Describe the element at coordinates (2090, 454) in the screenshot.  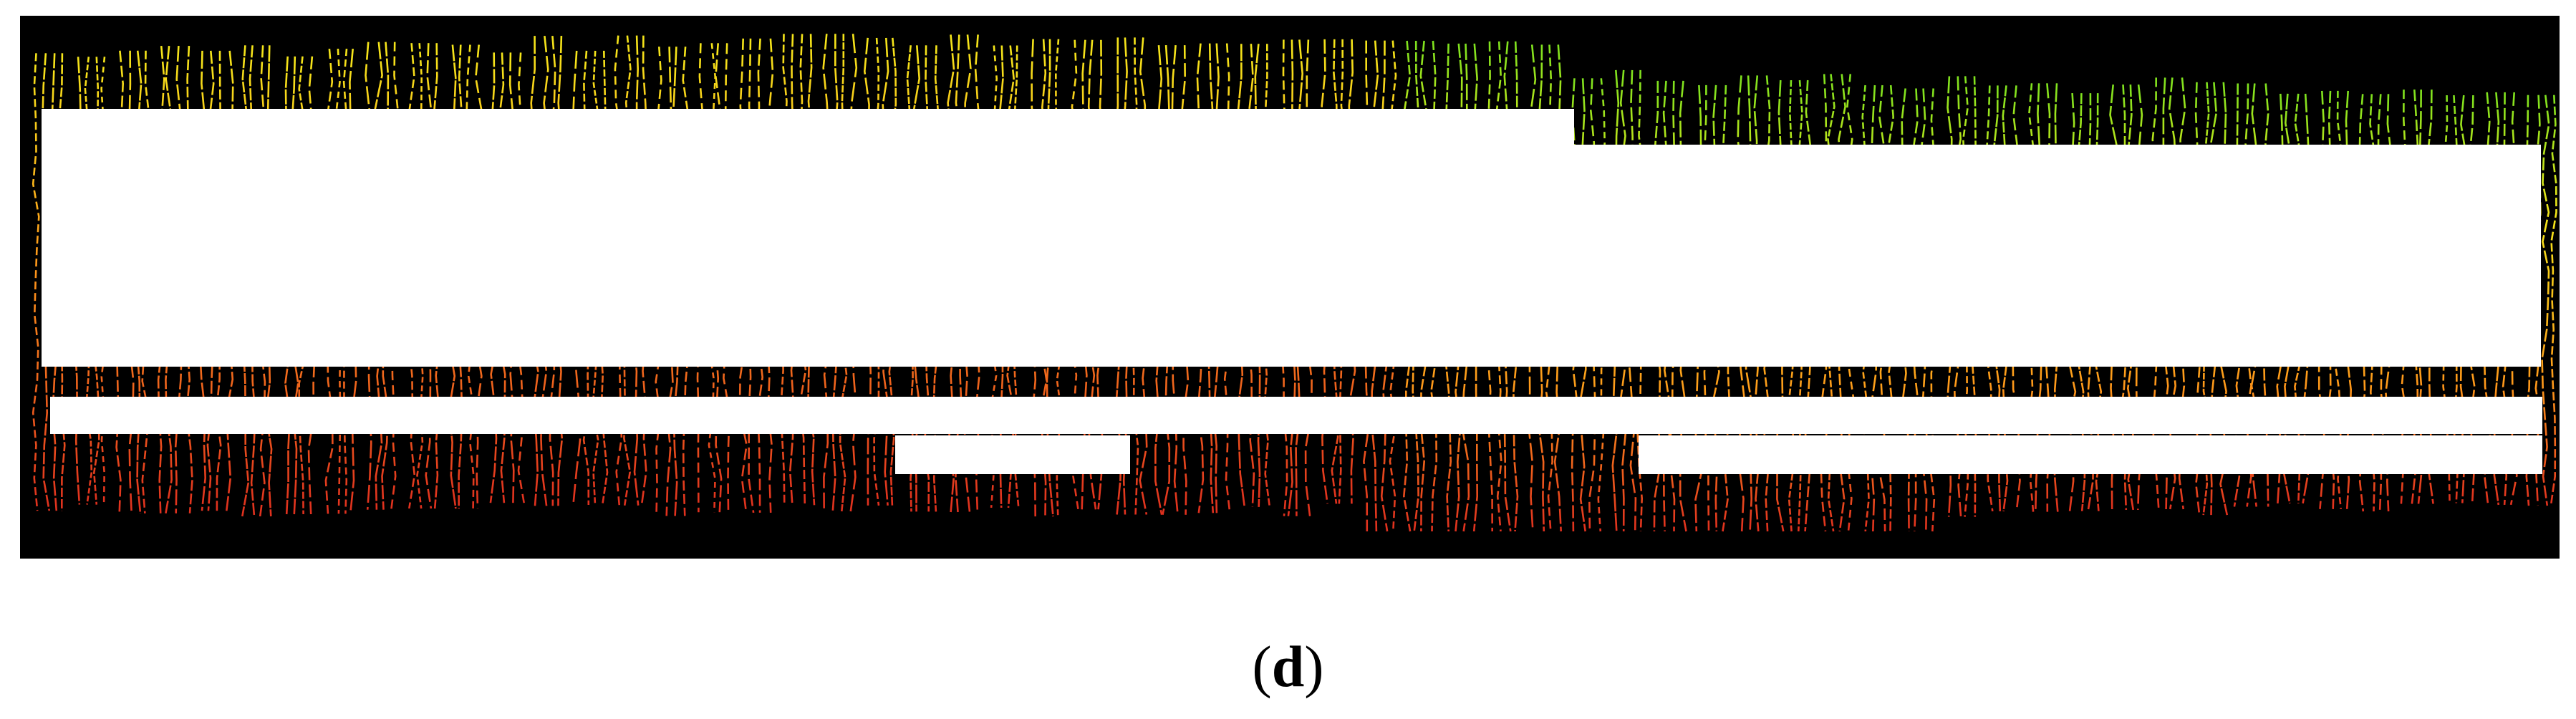
I see `occlusion-band-lower-right` at that location.